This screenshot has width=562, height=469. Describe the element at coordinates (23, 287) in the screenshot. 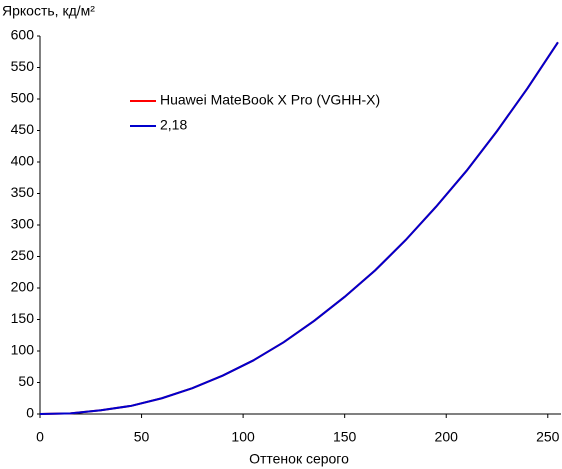

I see `y-tick-label: 200` at that location.